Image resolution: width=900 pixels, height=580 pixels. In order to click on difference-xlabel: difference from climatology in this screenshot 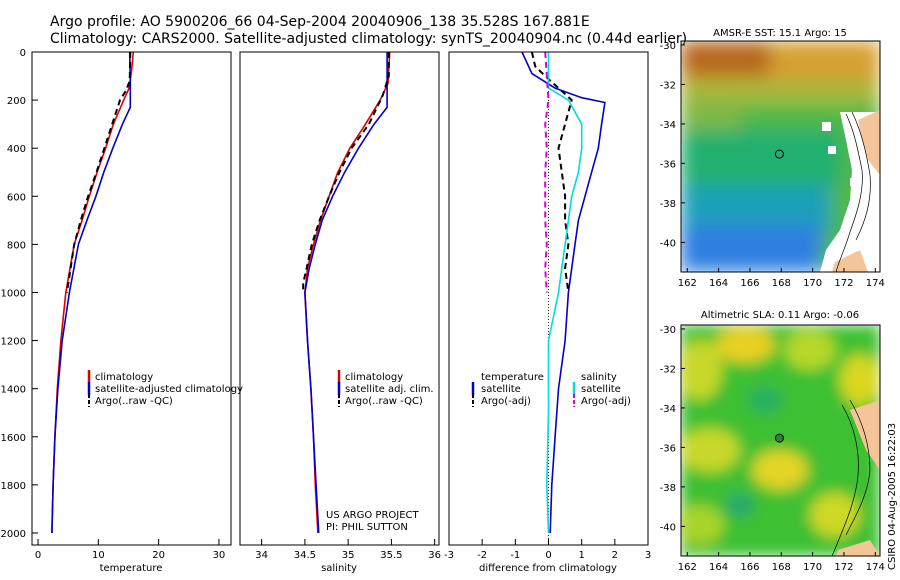, I will do `click(548, 568)`.